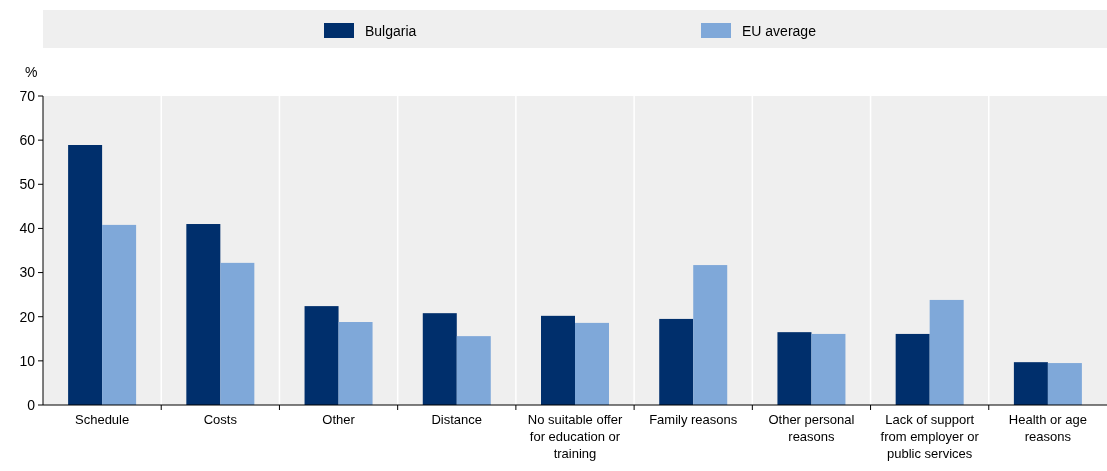 The width and height of the screenshot is (1107, 471). Describe the element at coordinates (339, 419) in the screenshot. I see `x-tick-label: Other` at that location.